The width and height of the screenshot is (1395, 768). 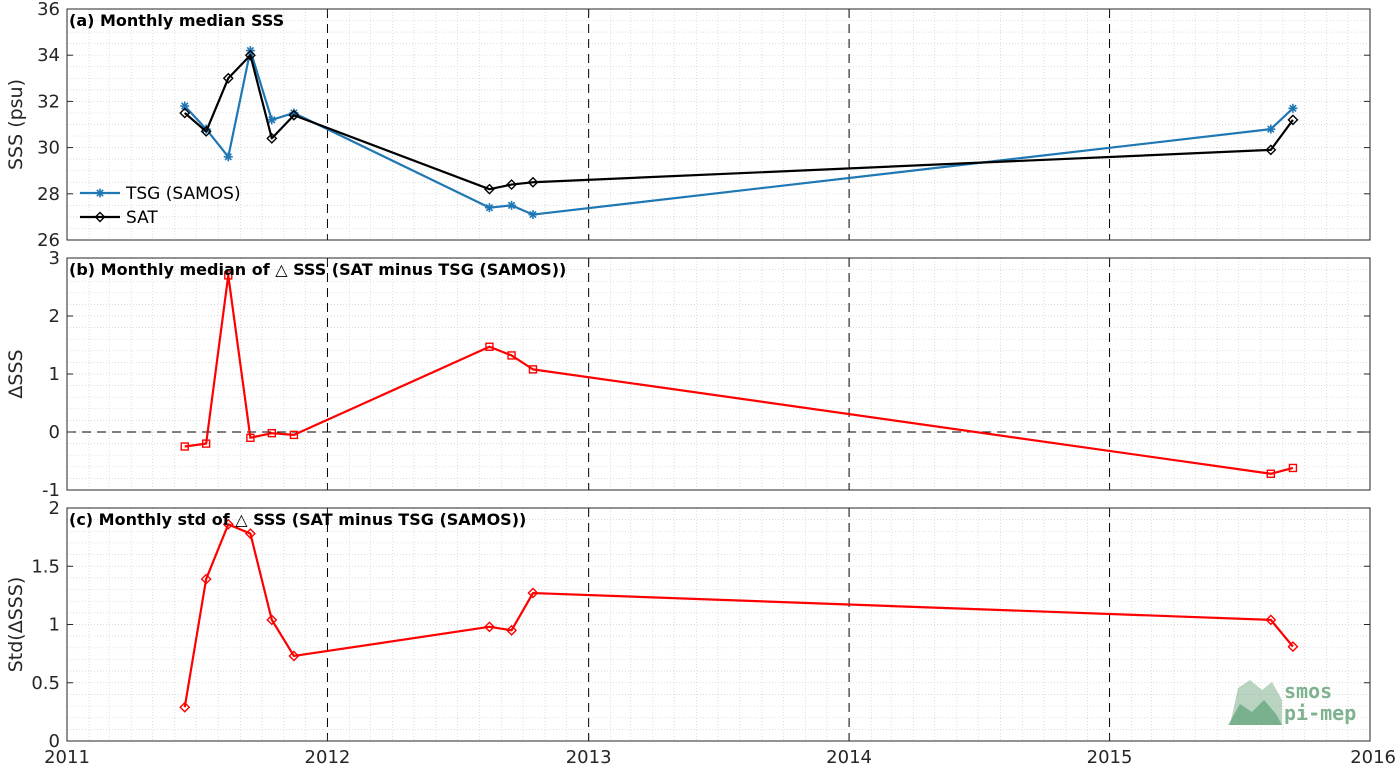 I want to click on x-tick-label: 2016, so click(x=1372, y=757).